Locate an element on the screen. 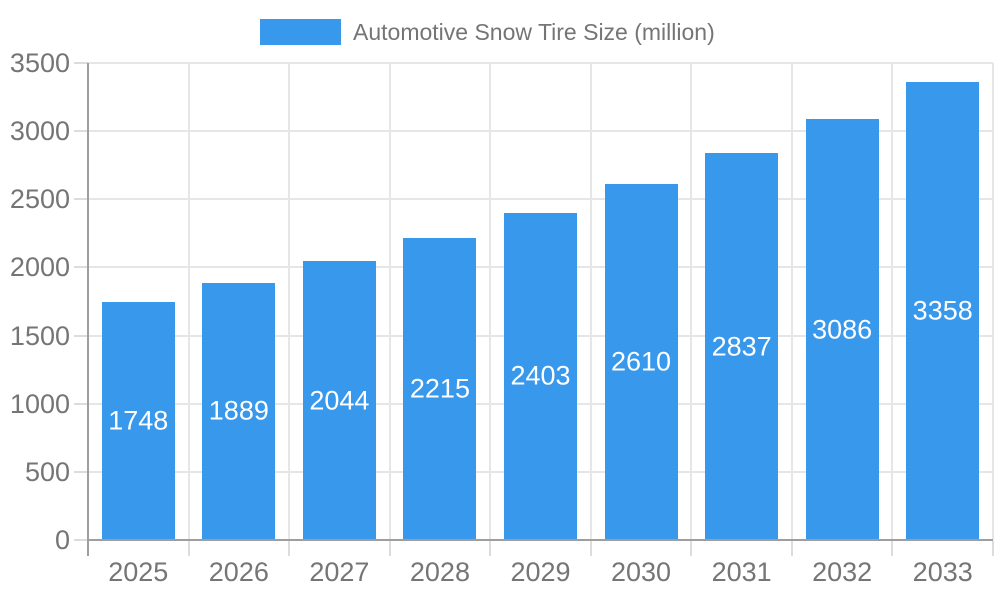 This screenshot has height=600, width=1000. bar: 2403 is located at coordinates (540, 376).